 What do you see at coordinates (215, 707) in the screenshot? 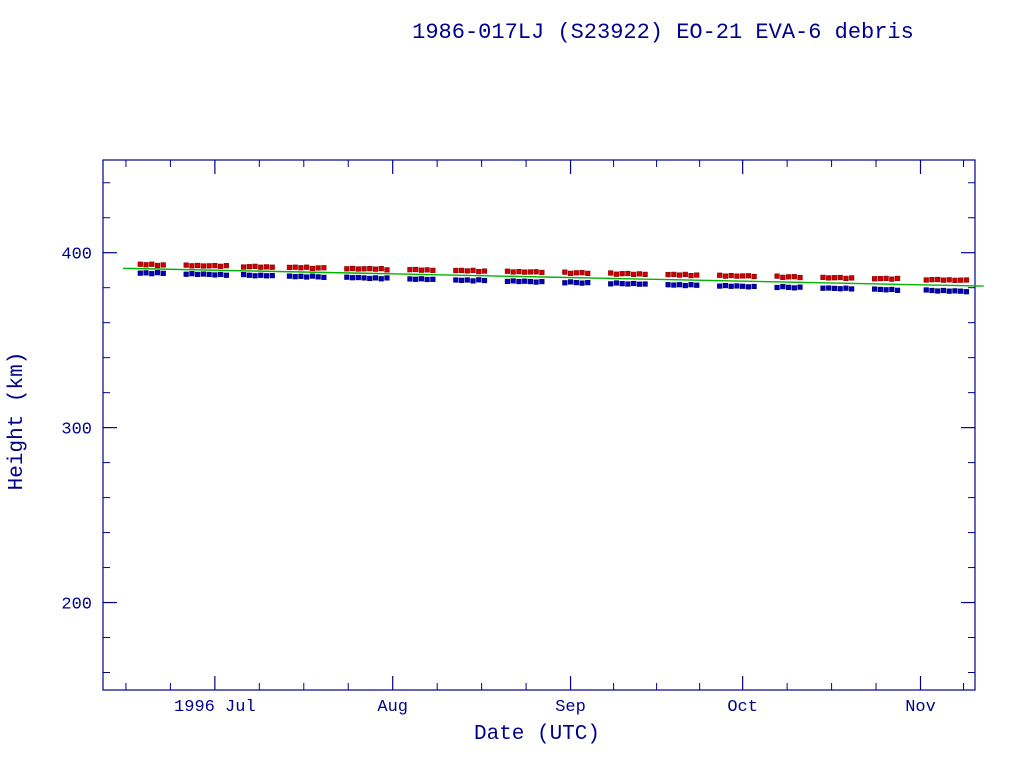
I see `x-tick-label: 1996 Jul` at bounding box center [215, 707].